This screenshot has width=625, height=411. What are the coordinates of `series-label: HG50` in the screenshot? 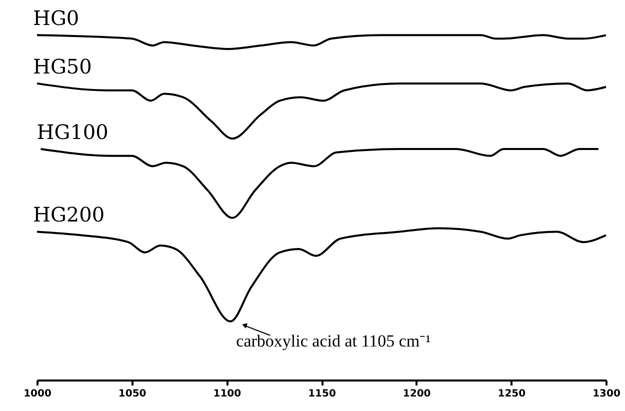 It's located at (62, 66).